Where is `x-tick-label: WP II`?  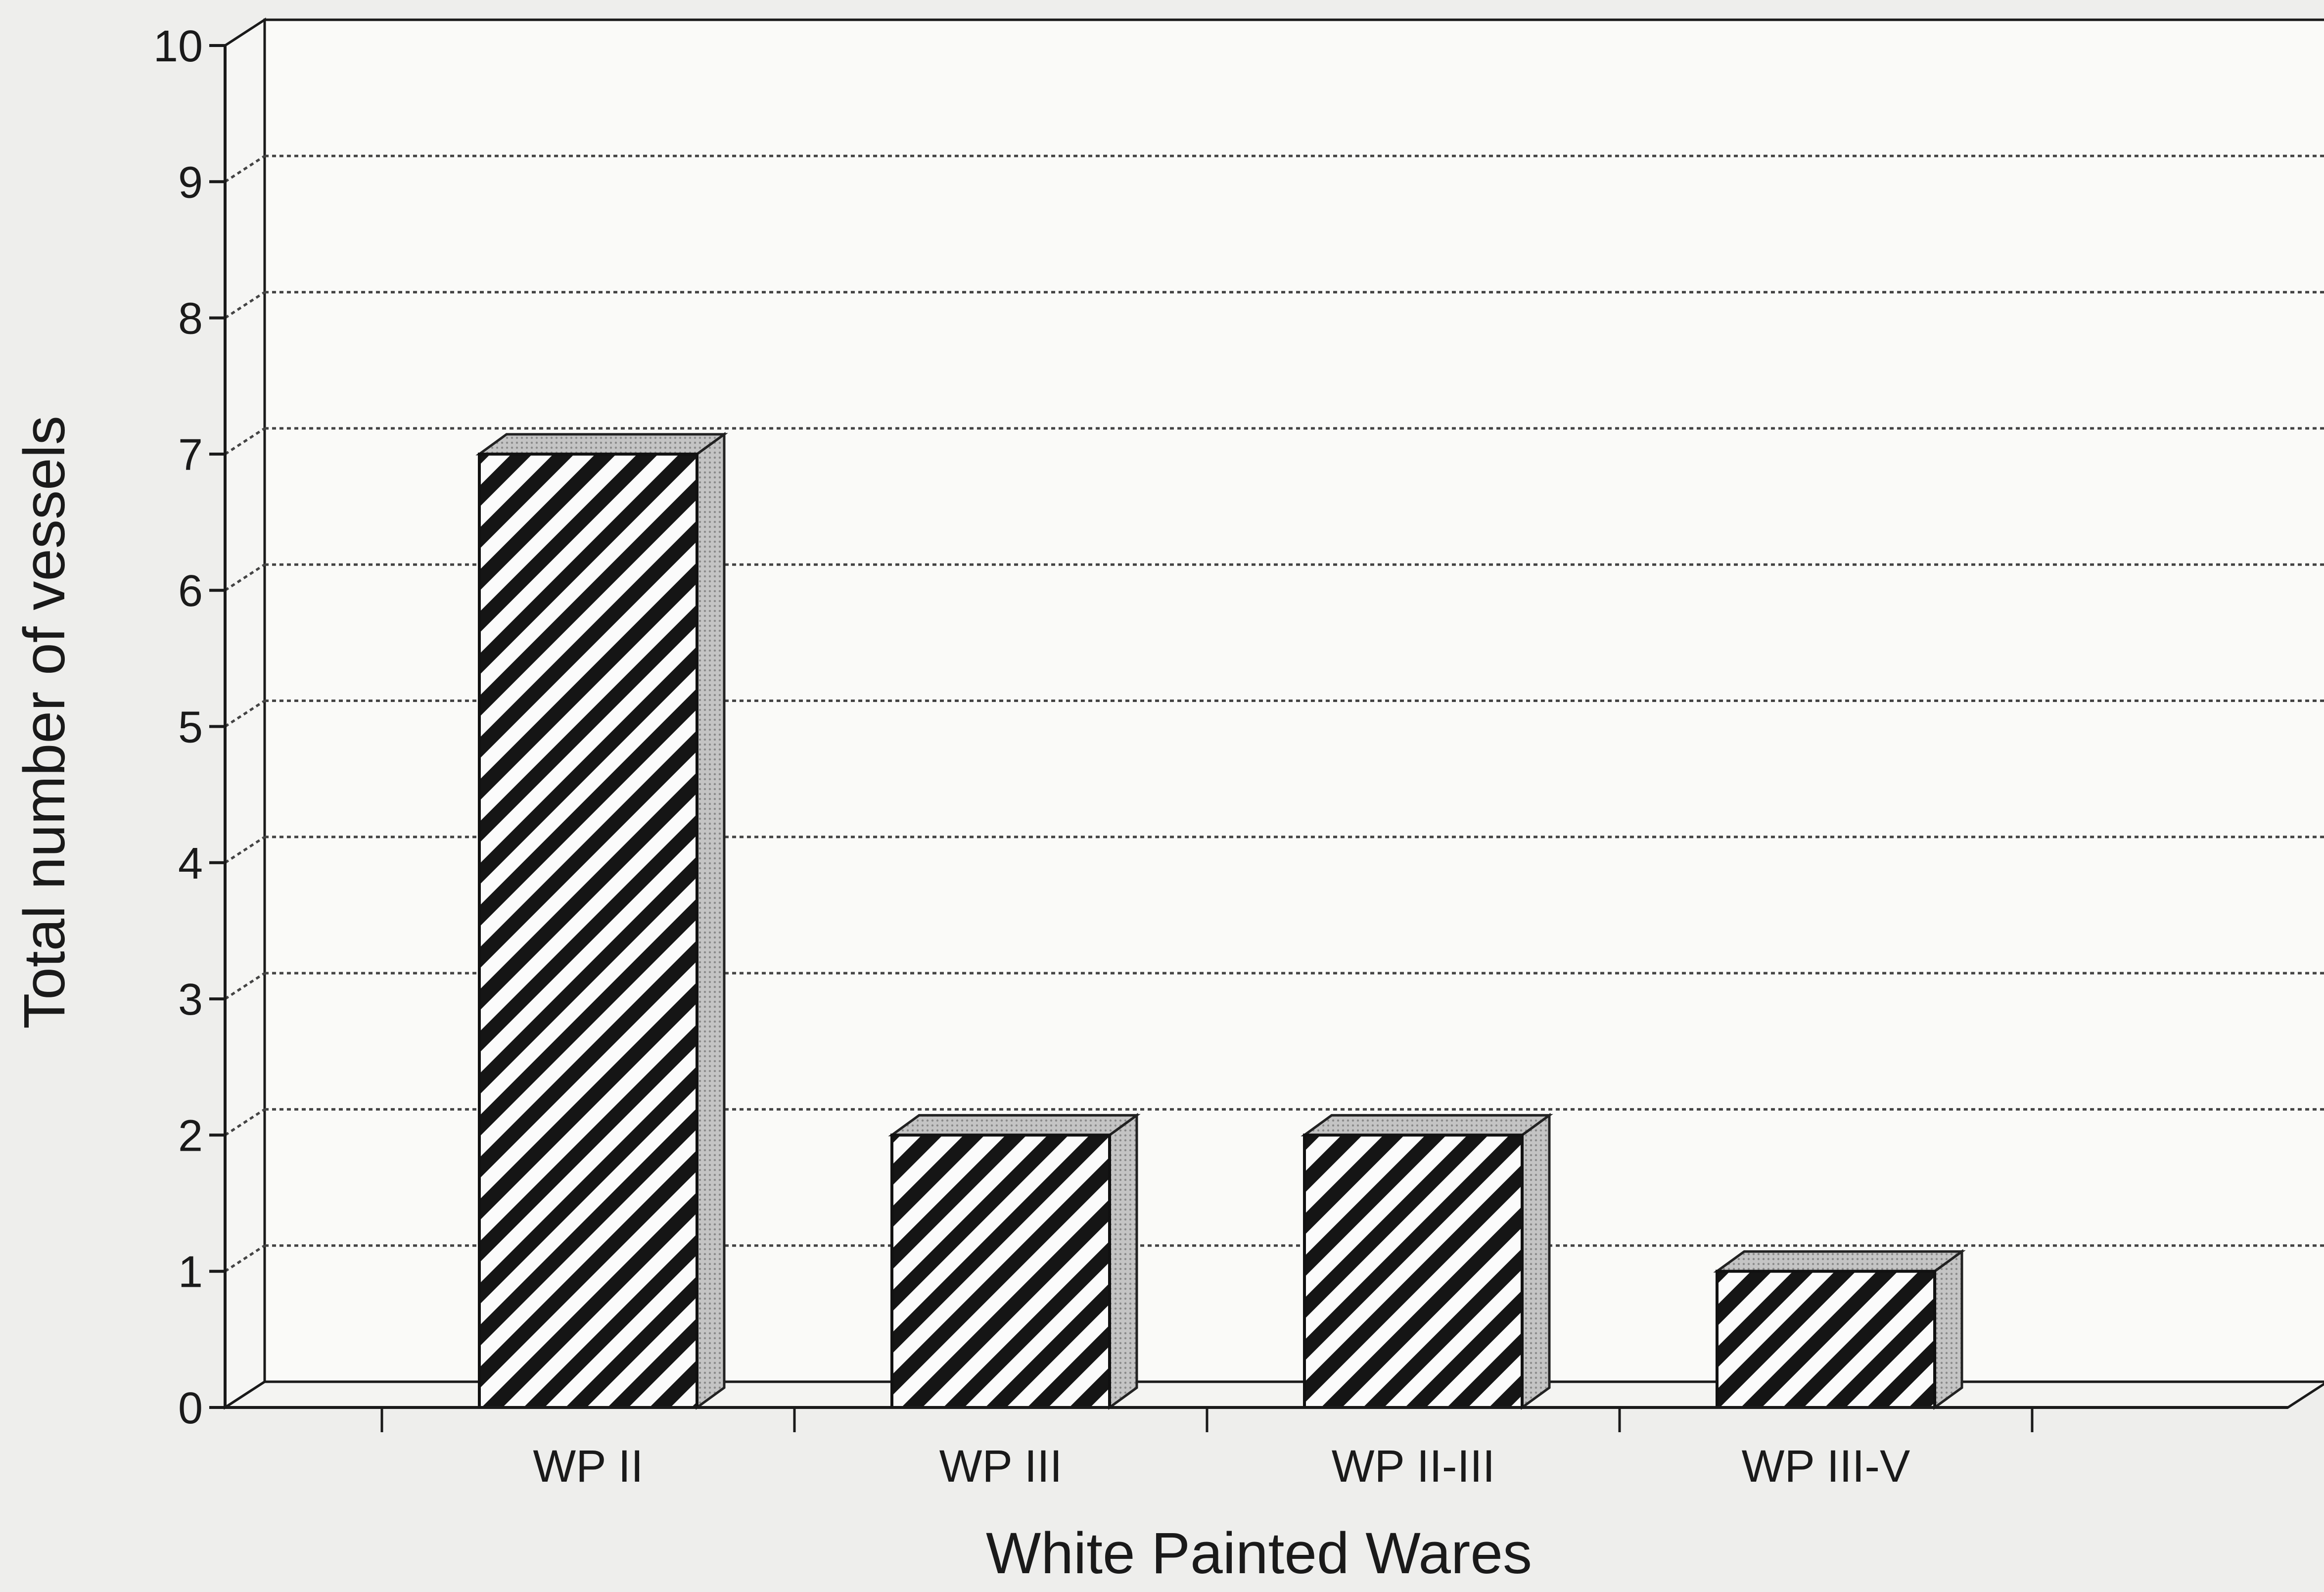 x-tick-label: WP II is located at coordinates (588, 1466).